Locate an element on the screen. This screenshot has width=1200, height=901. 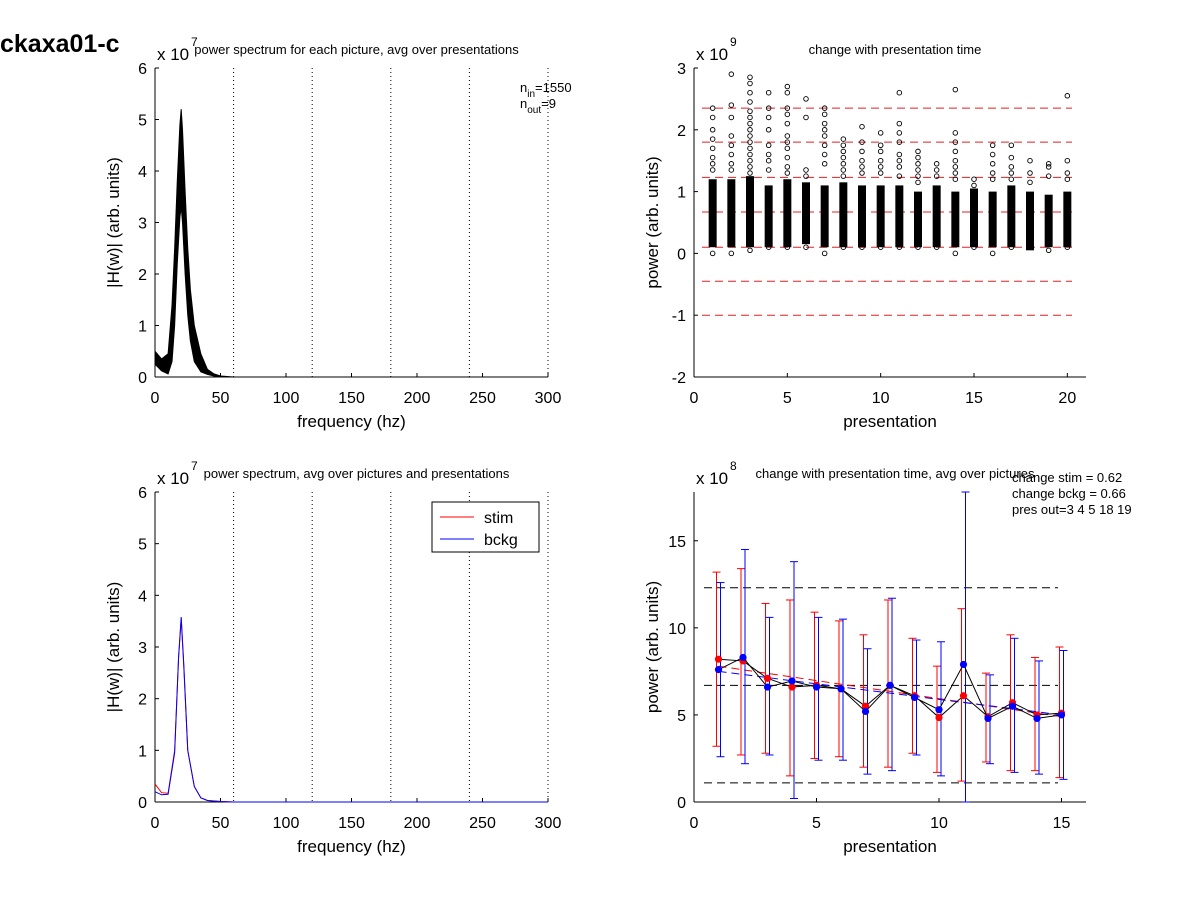
exponent-power: 8 is located at coordinates (733, 466).